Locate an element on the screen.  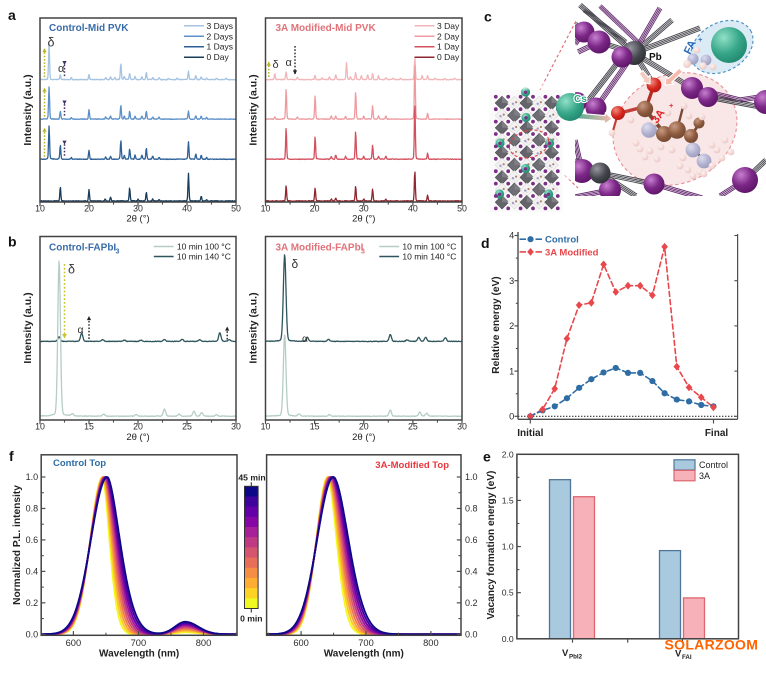
svg-text: Relative energy (eV) is located at coordinates (496, 324).